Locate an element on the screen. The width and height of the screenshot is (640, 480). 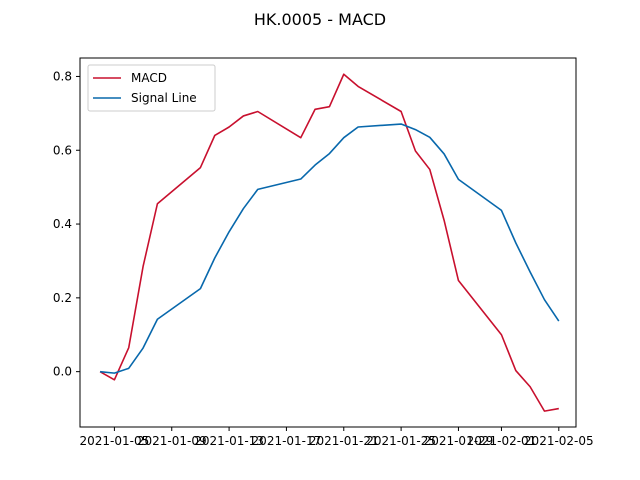
x-tick-label: 2021-01-25 is located at coordinates (401, 441).